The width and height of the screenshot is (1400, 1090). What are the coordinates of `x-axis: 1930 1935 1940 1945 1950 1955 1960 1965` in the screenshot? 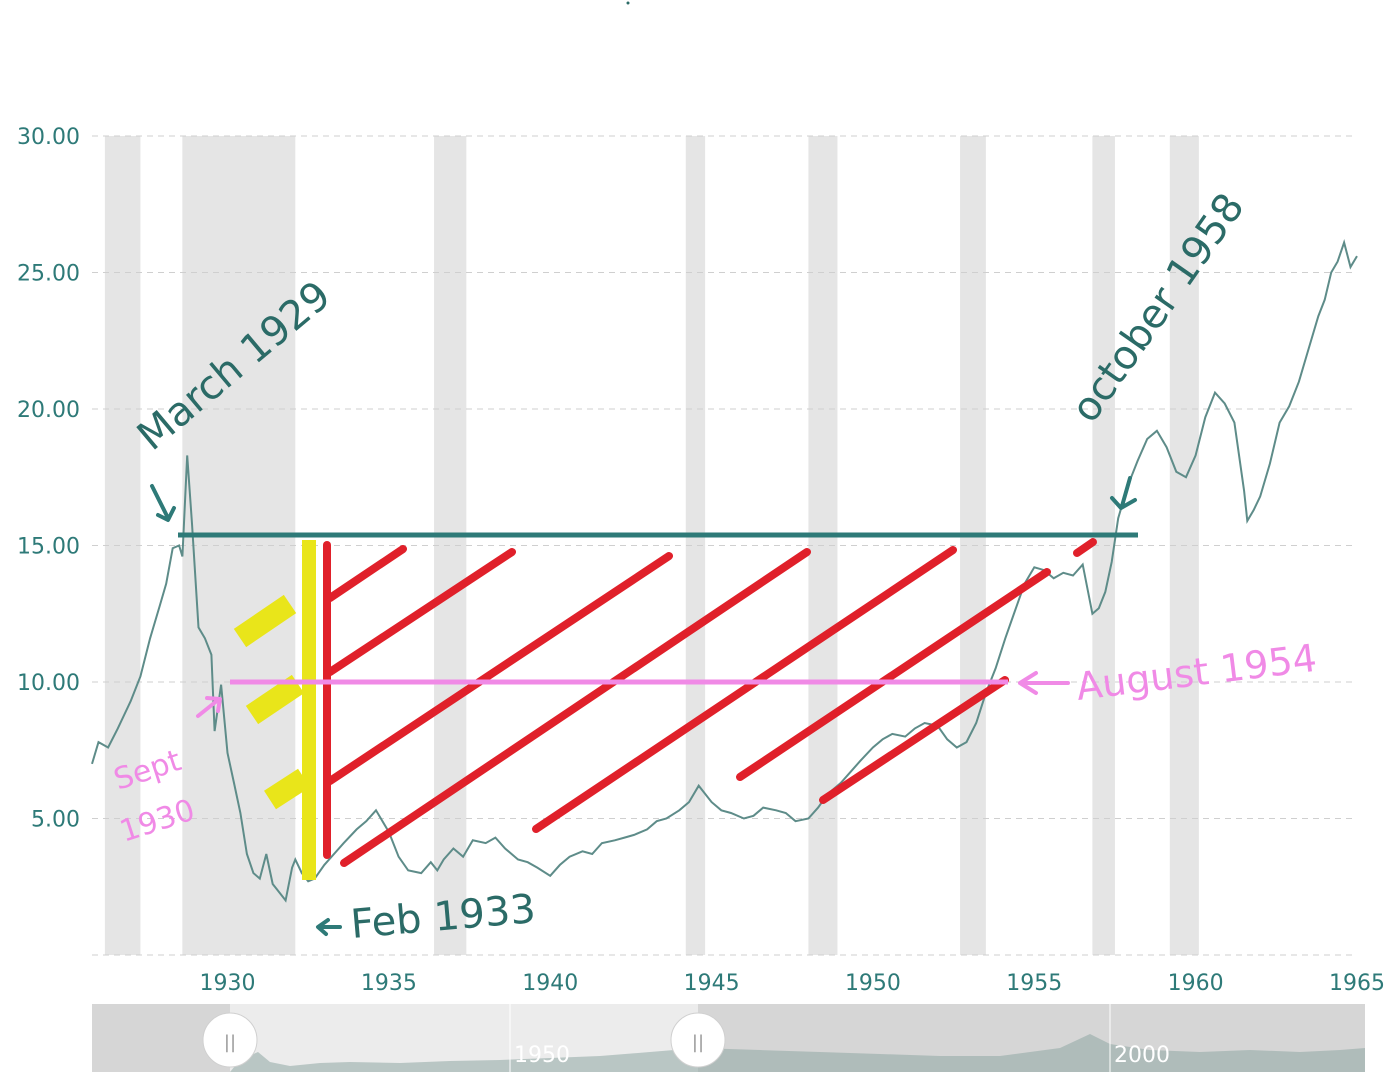 It's located at (792, 983).